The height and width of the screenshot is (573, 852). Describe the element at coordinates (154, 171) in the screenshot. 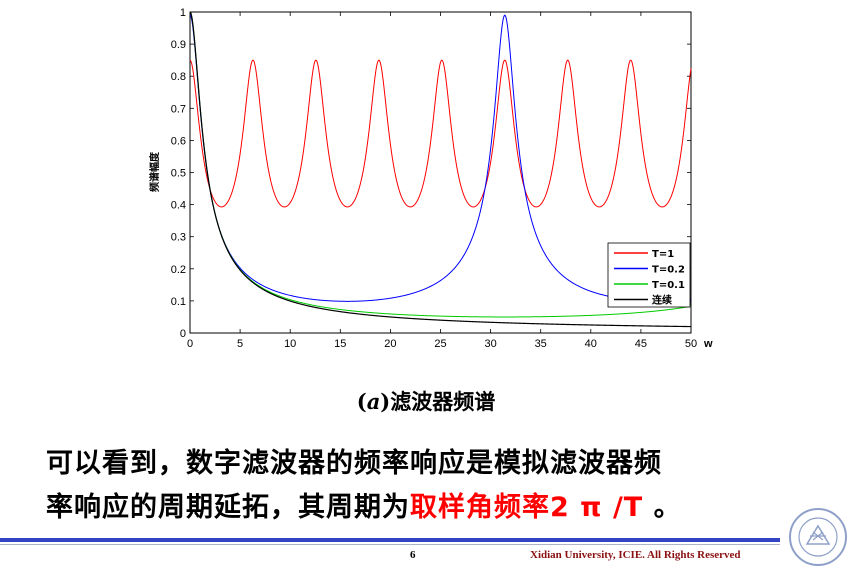

I see `y-axis-label: 频谱幅度` at that location.